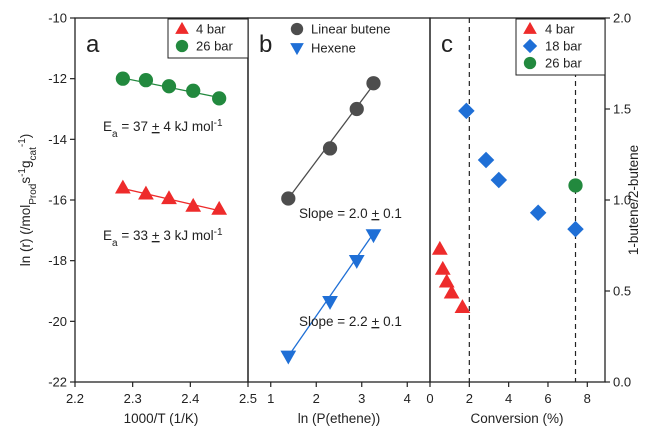  Describe the element at coordinates (182, 46) in the screenshot. I see `legend-marker-a-26-bar` at that location.